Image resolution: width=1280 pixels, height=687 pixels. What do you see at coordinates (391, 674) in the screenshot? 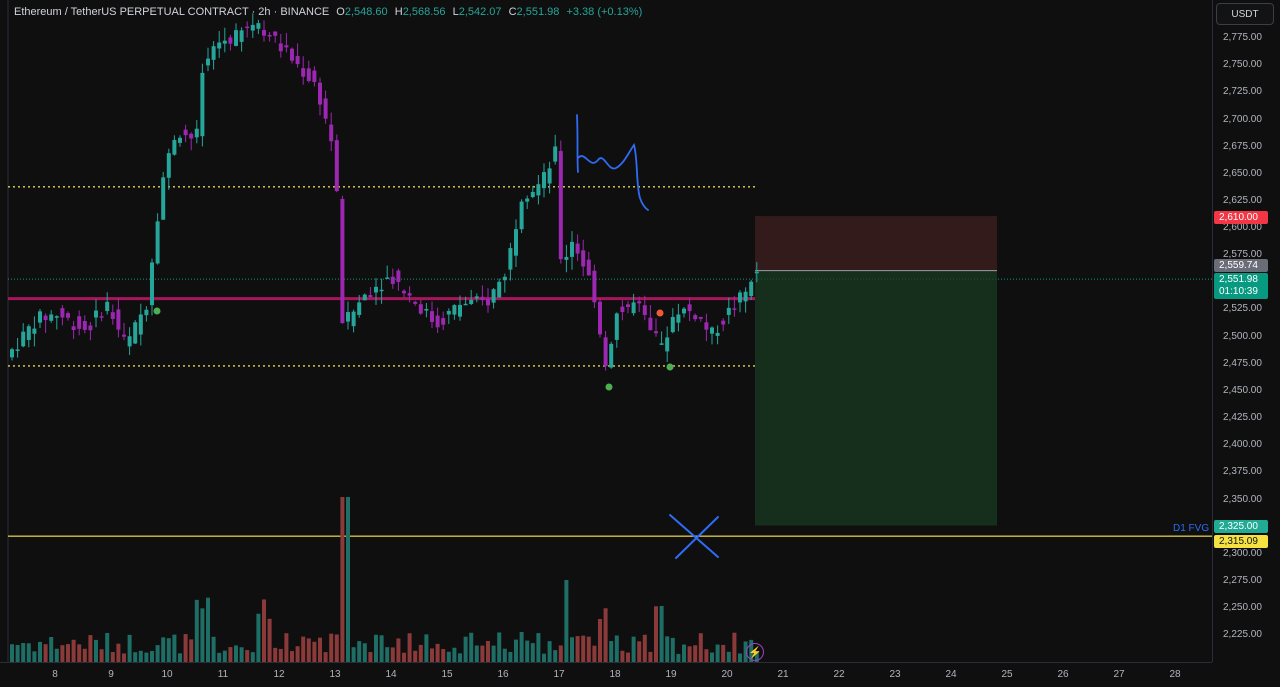
I see `time-tick: 14` at bounding box center [391, 674].